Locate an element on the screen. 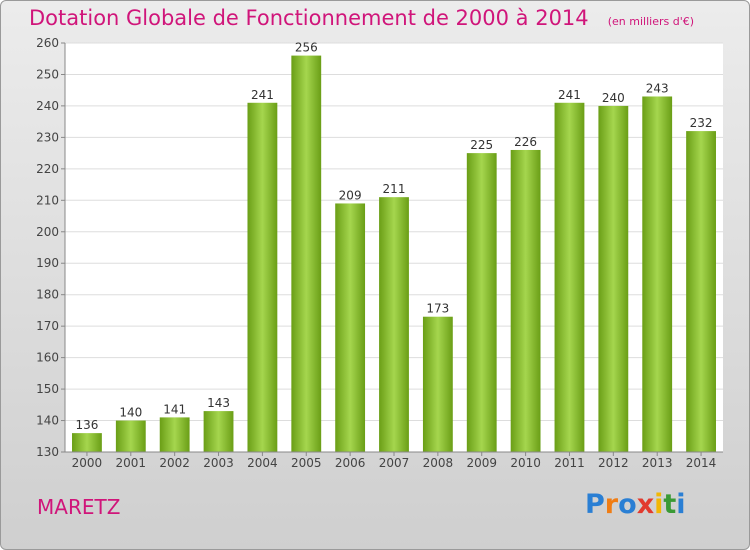 The image size is (750, 550). x-tick-label: 2000 is located at coordinates (87, 463).